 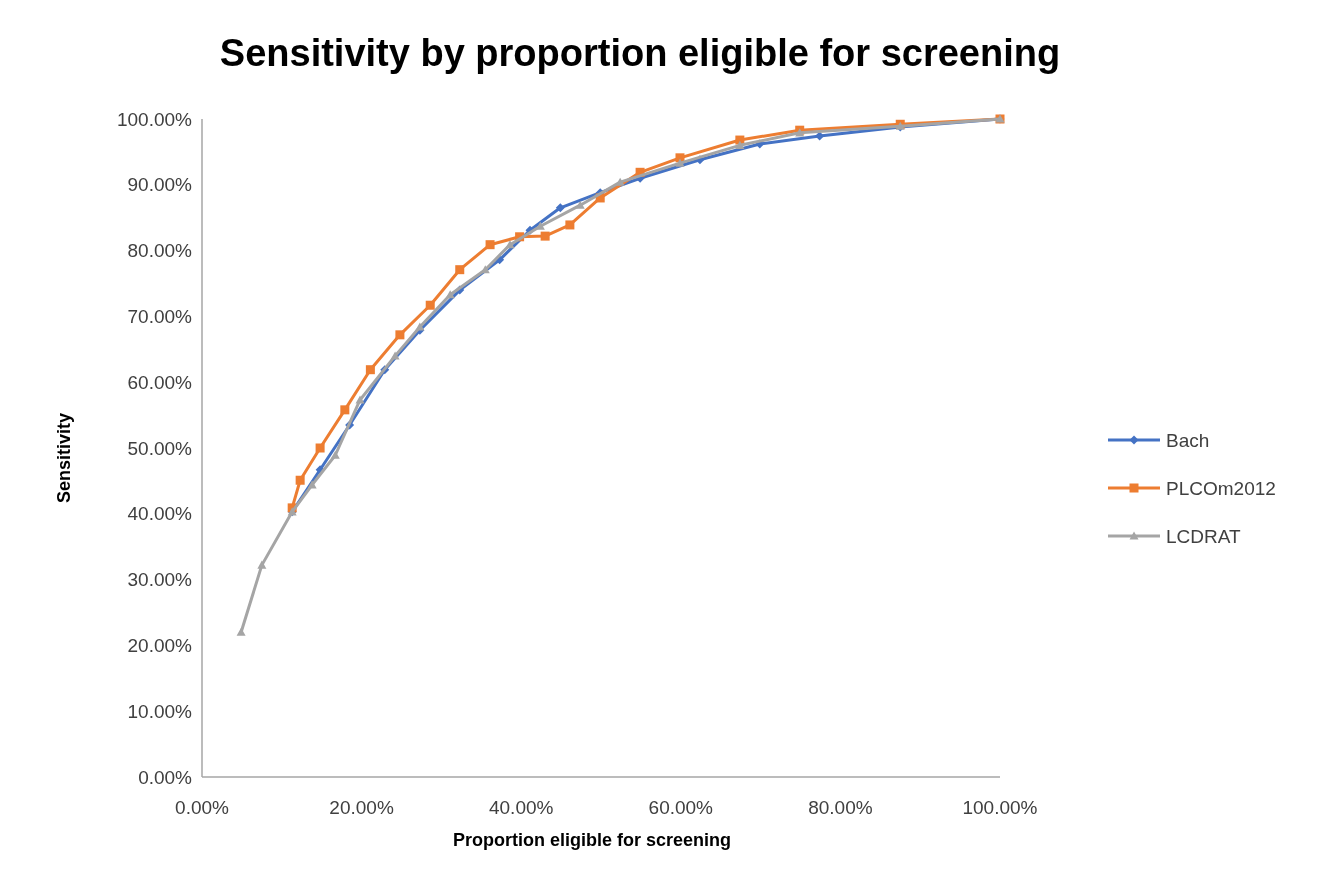 What do you see at coordinates (160, 448) in the screenshot?
I see `y-tick-label: 50.00%` at bounding box center [160, 448].